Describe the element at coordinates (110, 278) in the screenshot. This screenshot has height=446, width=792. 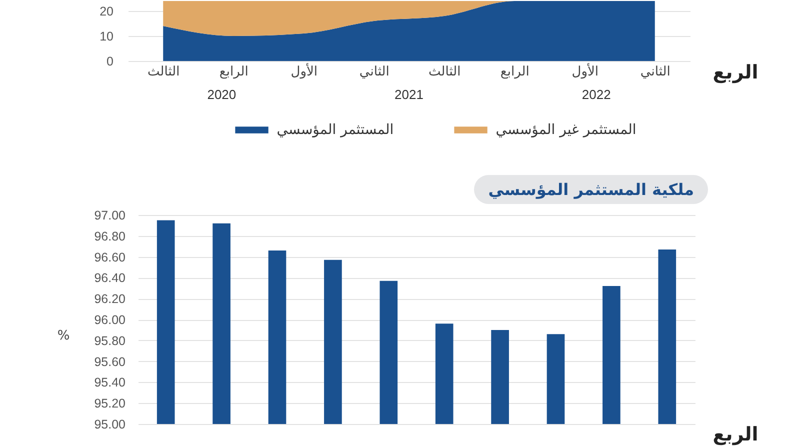
I see `y-tick-label: 96.40` at that location.